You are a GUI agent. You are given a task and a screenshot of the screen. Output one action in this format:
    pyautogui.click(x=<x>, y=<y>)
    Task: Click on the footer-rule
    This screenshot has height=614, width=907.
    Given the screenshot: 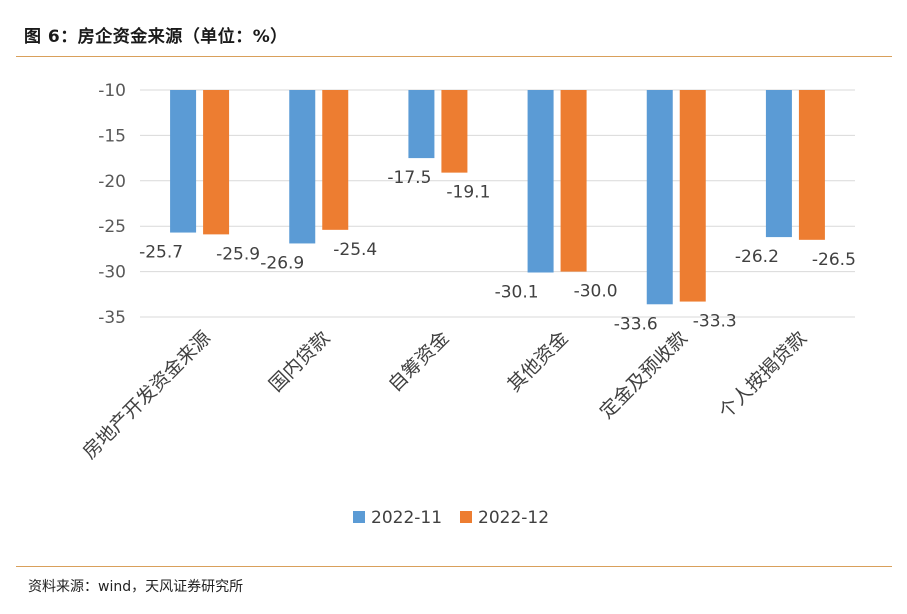 What is the action you would take?
    pyautogui.click(x=454, y=566)
    